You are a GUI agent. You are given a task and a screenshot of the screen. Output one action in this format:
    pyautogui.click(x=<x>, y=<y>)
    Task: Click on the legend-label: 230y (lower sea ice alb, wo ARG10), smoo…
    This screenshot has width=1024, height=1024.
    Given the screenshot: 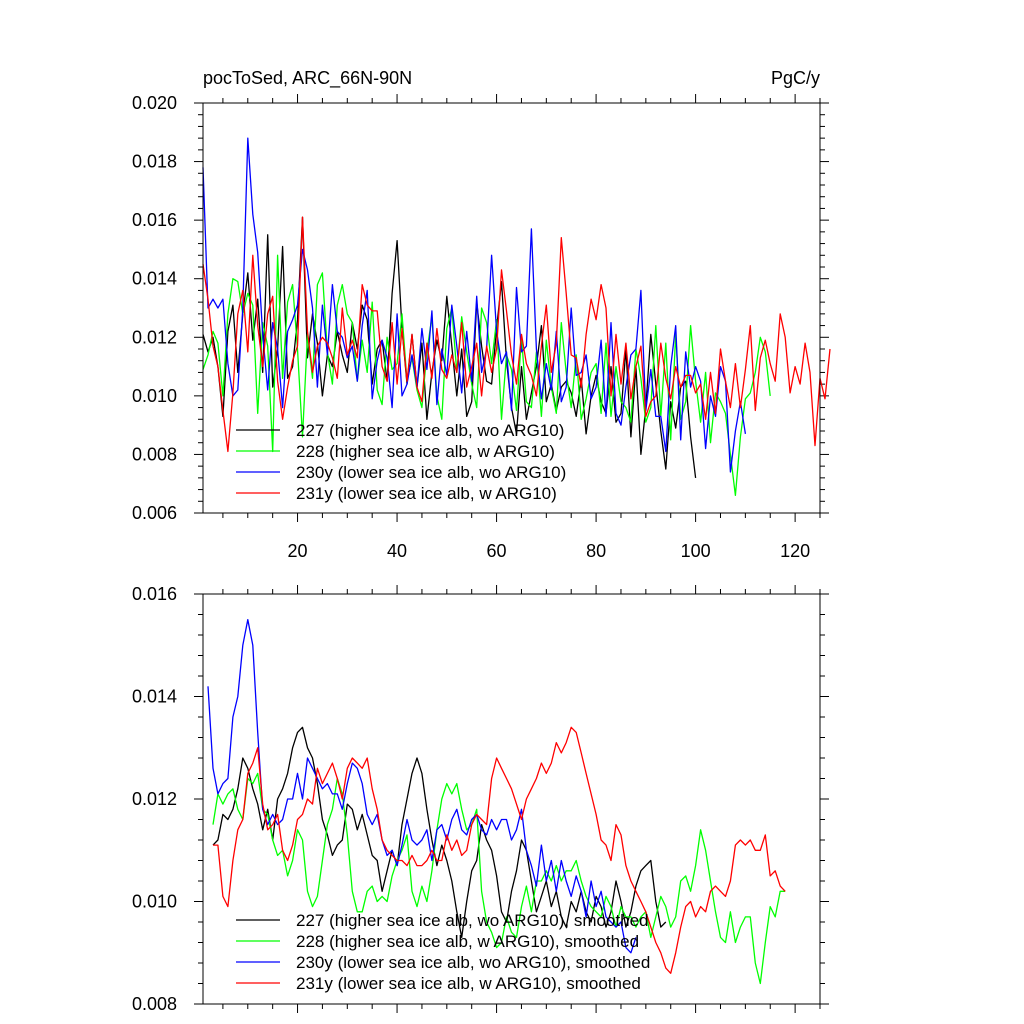 What is the action you would take?
    pyautogui.click(x=473, y=962)
    